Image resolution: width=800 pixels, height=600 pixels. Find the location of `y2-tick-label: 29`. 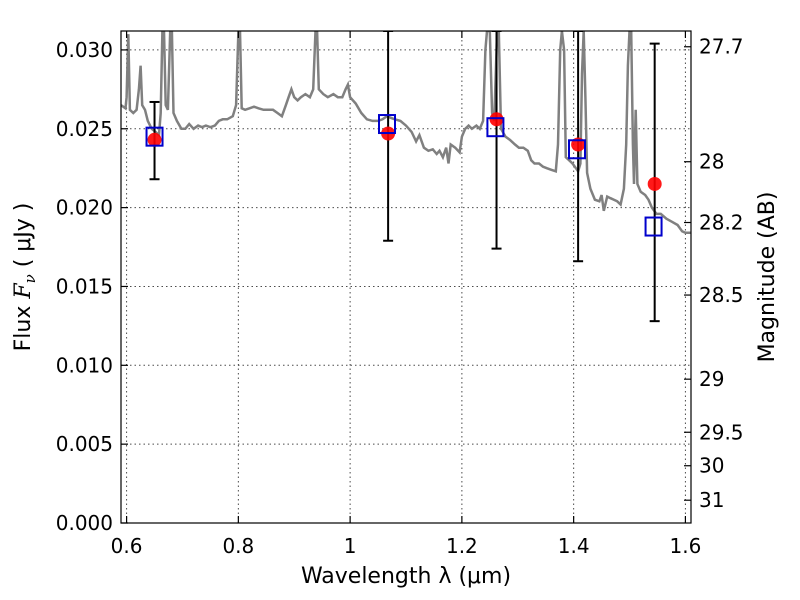

y2-tick-label: 29 is located at coordinates (711, 379).